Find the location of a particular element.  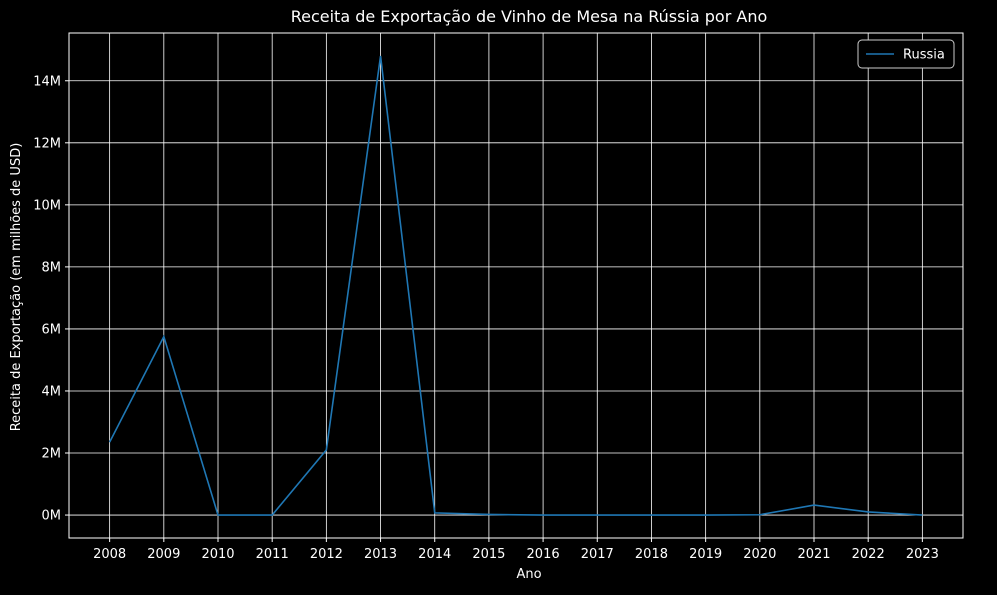

x-tick-label: 2023 is located at coordinates (922, 554).